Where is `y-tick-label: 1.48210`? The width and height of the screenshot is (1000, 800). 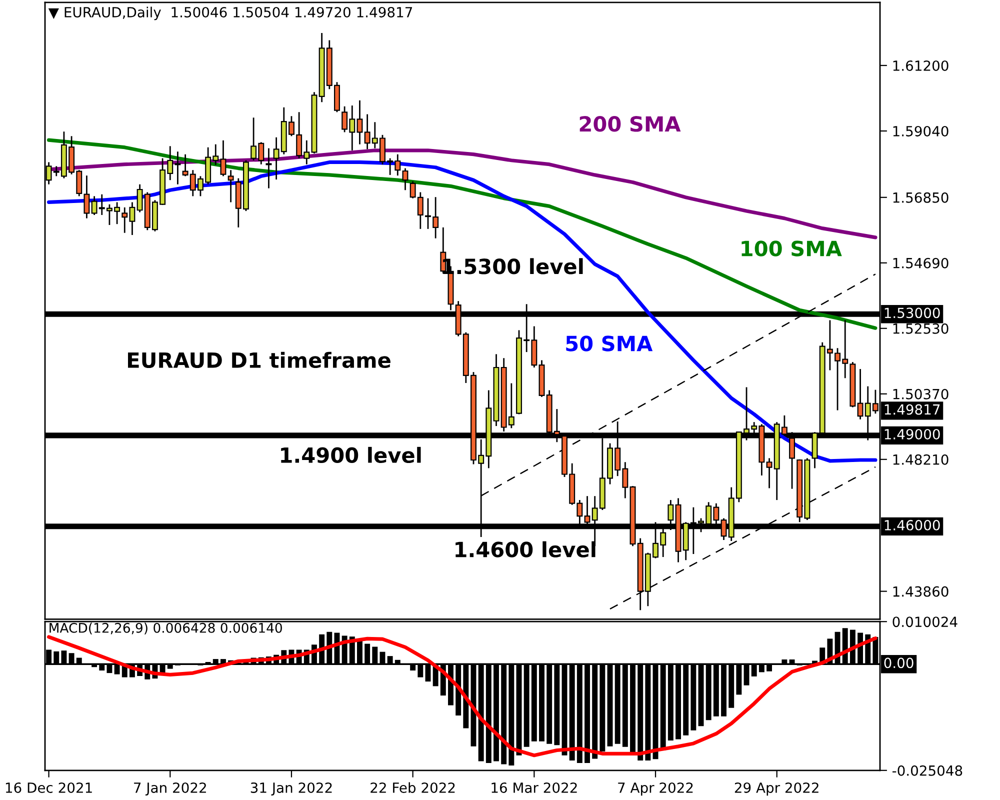
y-tick-label: 1.48210 is located at coordinates (920, 459).